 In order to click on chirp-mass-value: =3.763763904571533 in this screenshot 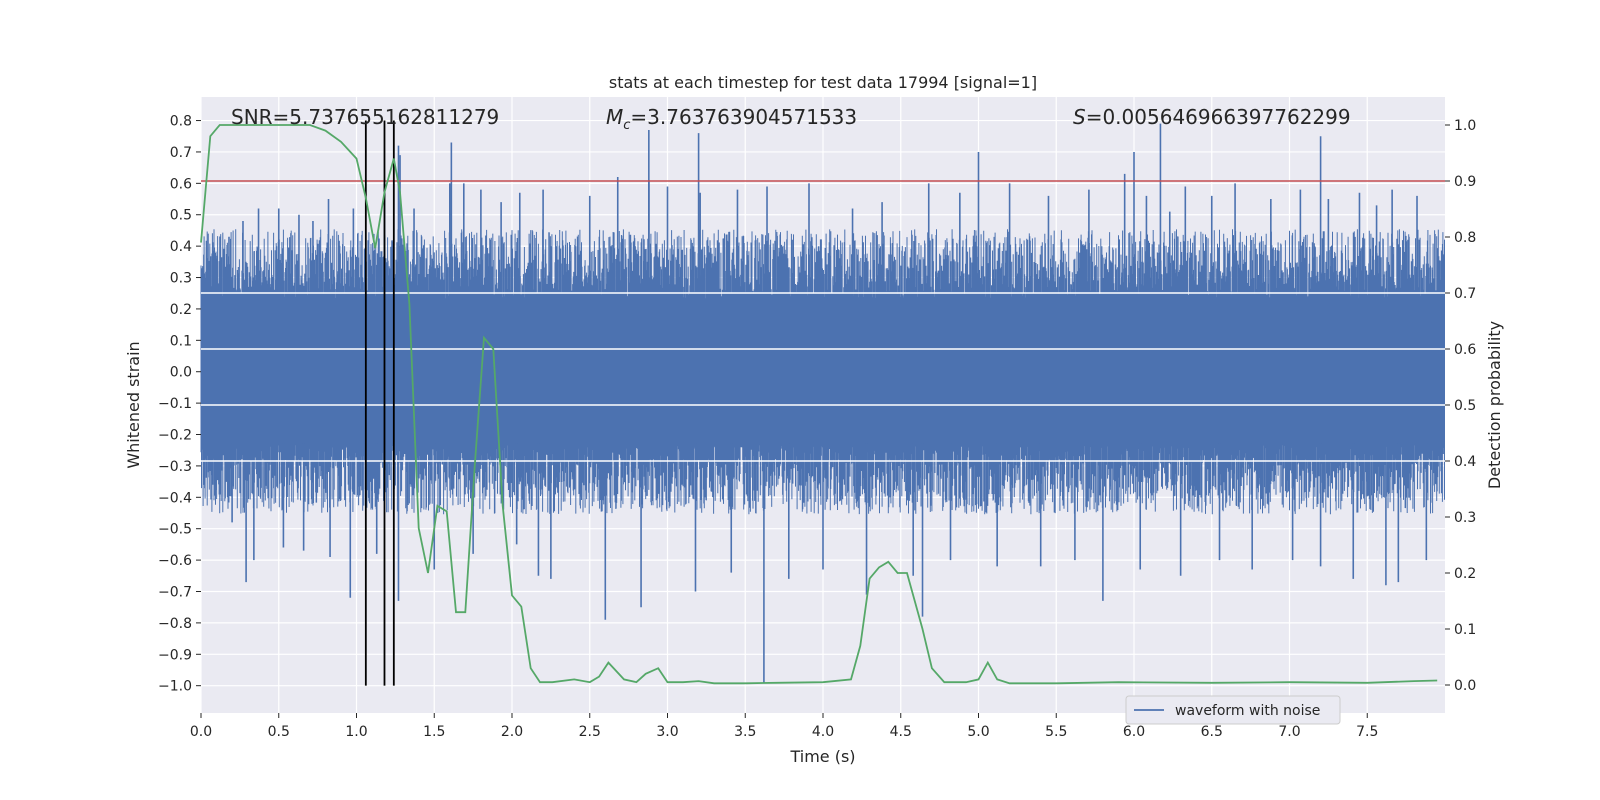, I will do `click(743, 117)`.